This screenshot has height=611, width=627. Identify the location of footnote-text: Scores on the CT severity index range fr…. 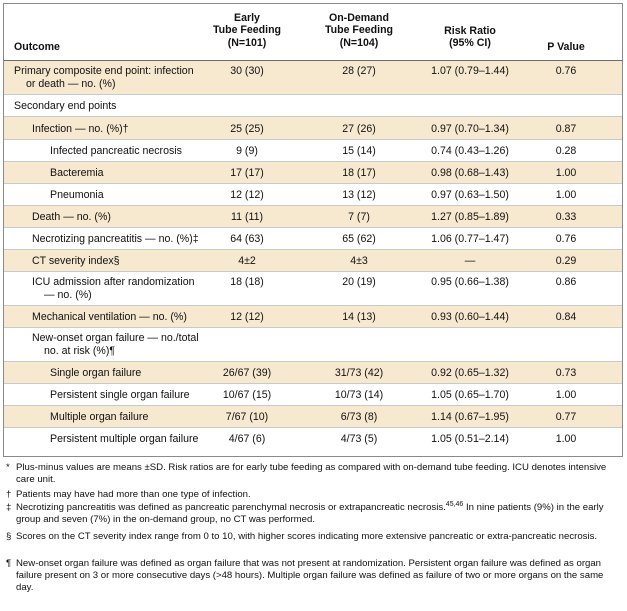
(307, 536).